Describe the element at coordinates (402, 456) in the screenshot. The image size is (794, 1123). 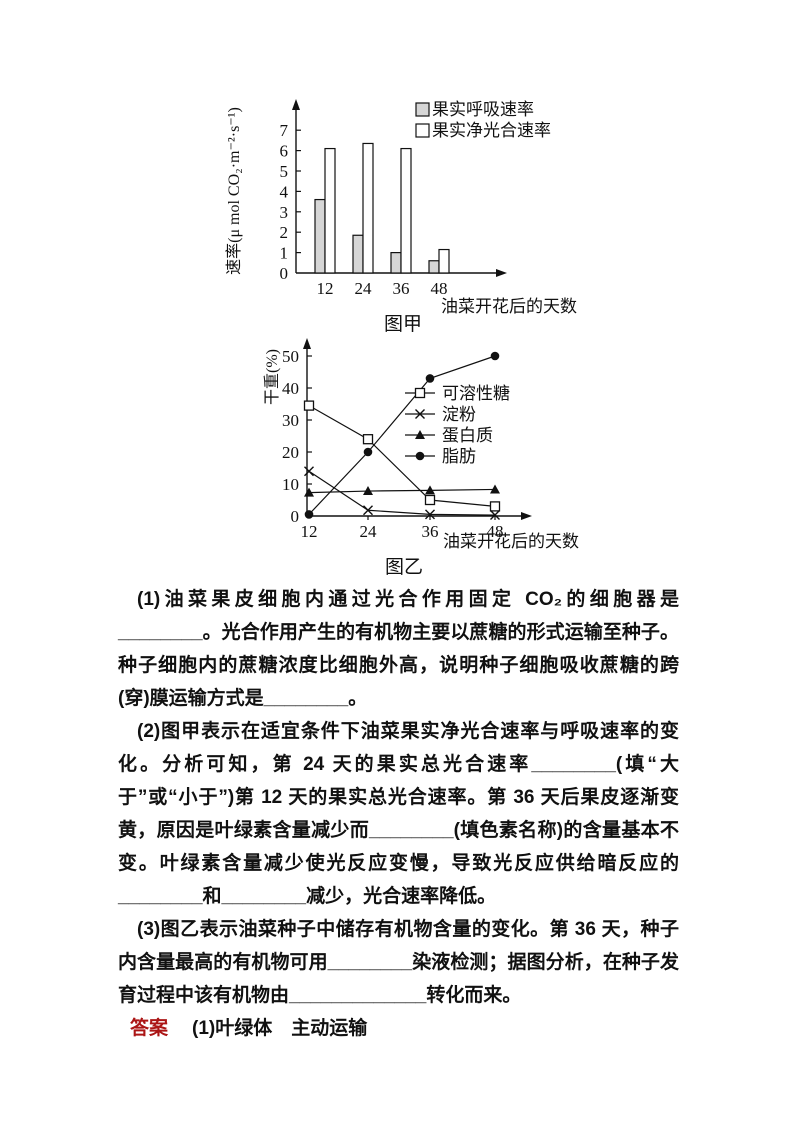
I see `series-line-可溶性糖` at that location.